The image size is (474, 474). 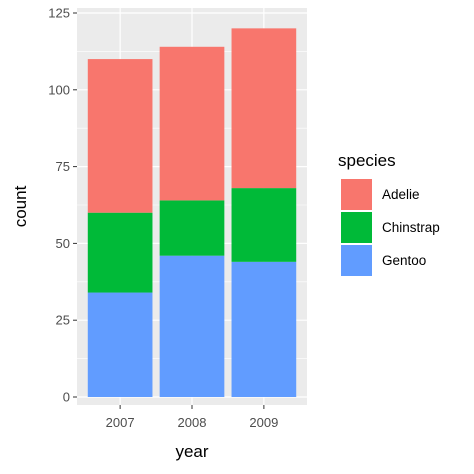 I want to click on y-axis-title: count, so click(x=20, y=206).